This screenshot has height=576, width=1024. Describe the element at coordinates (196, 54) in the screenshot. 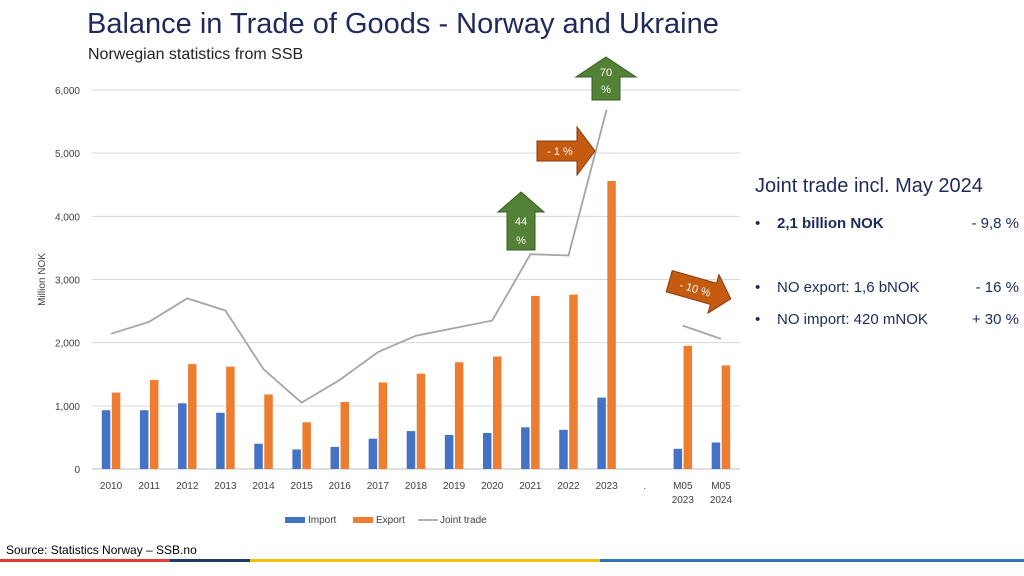

I see `chart-subtitle: Norwegian statistics from SSB` at that location.